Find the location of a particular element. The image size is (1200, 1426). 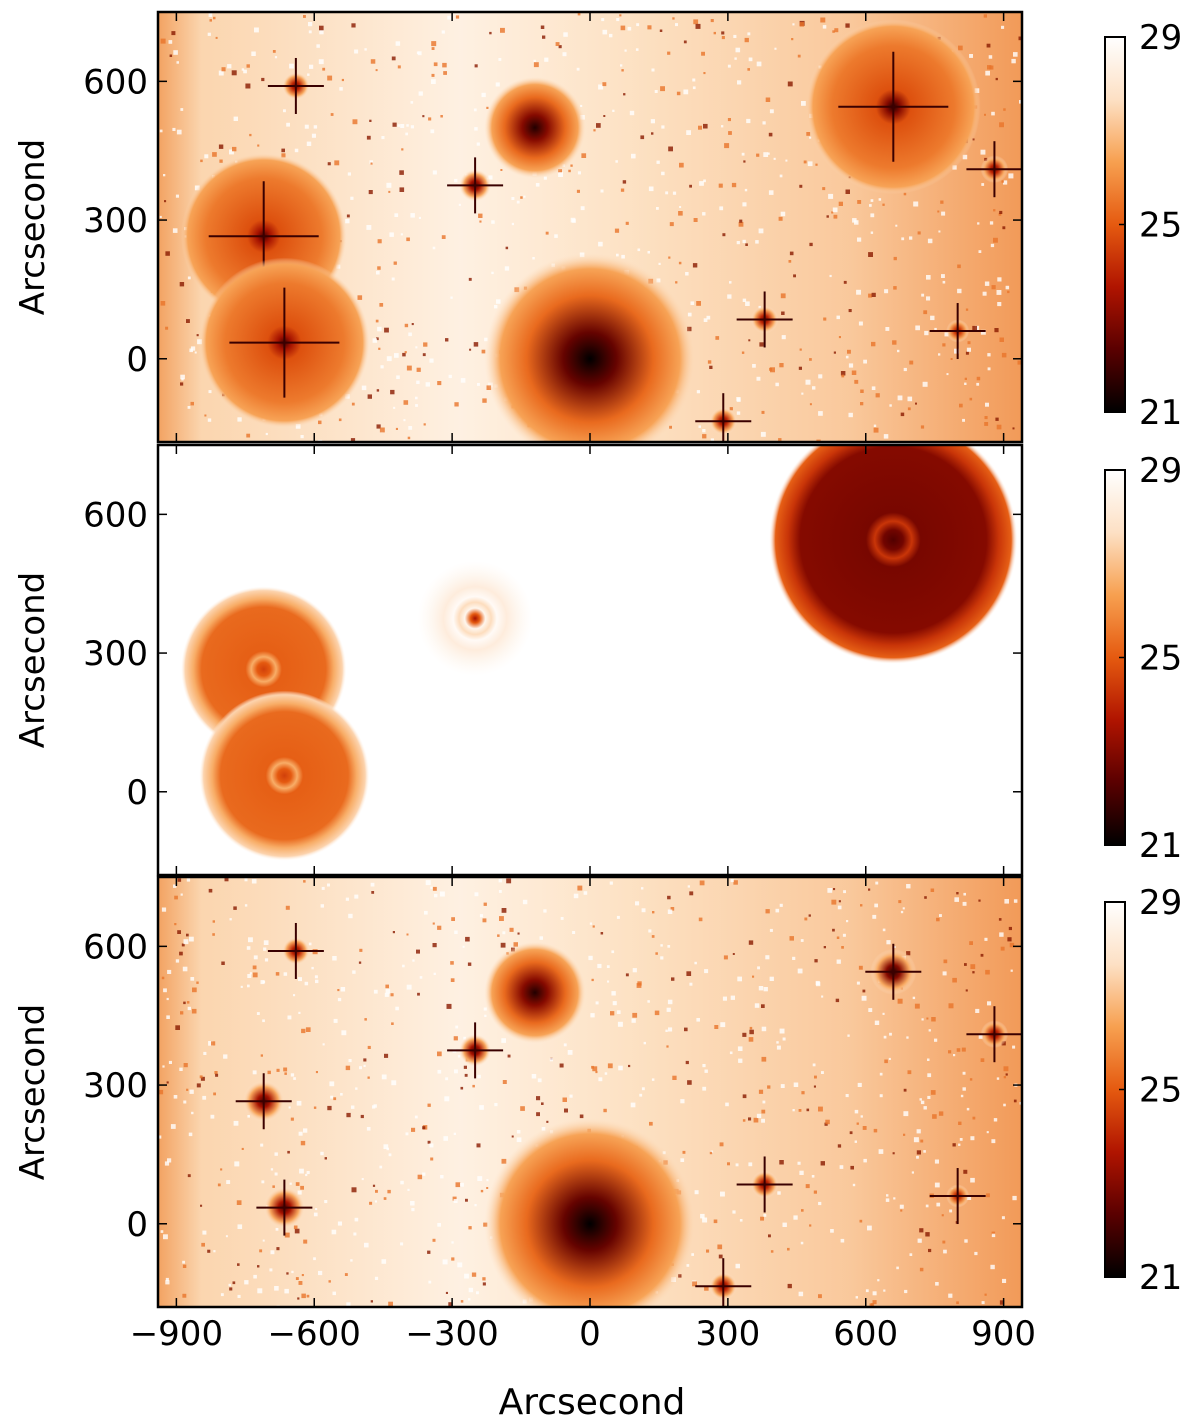

x-tick-label: 0 is located at coordinates (590, 1334).